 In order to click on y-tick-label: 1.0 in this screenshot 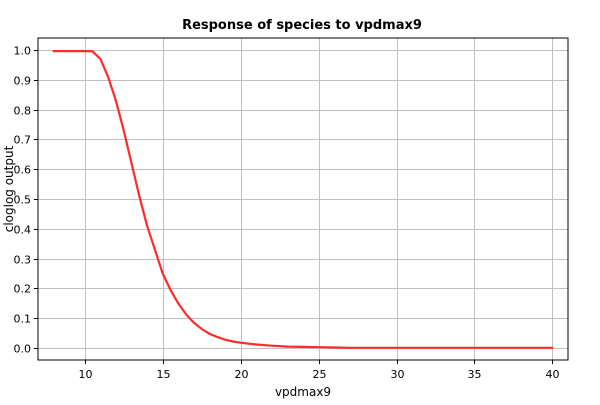, I will do `click(23, 51)`.